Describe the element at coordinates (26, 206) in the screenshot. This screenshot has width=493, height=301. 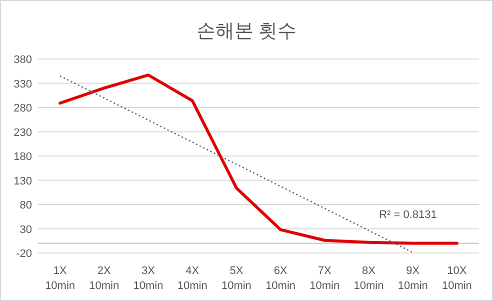
I see `y-tick-label: 80` at that location.